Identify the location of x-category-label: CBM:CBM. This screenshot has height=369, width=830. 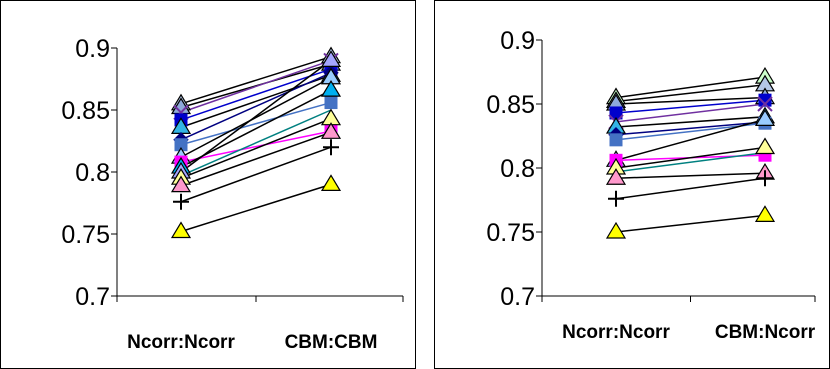
(331, 342).